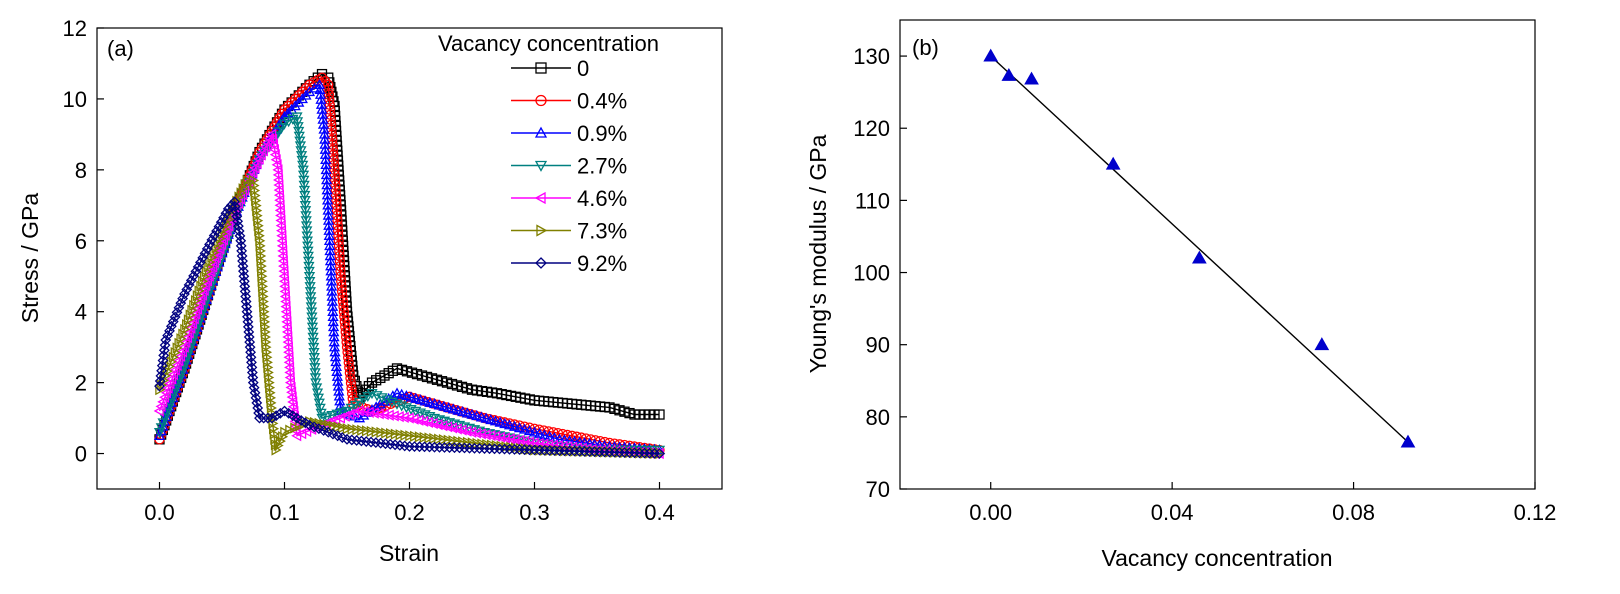 This screenshot has height=594, width=1620. Describe the element at coordinates (569, 263) in the screenshot. I see `legend-item: 9.2%` at that location.